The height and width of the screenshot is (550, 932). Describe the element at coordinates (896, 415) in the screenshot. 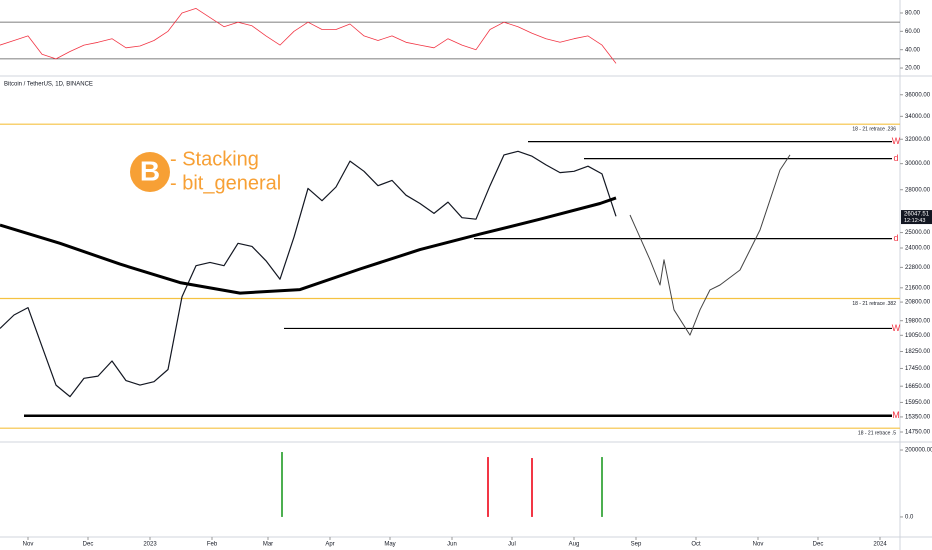

I see `support-label: M` at that location.